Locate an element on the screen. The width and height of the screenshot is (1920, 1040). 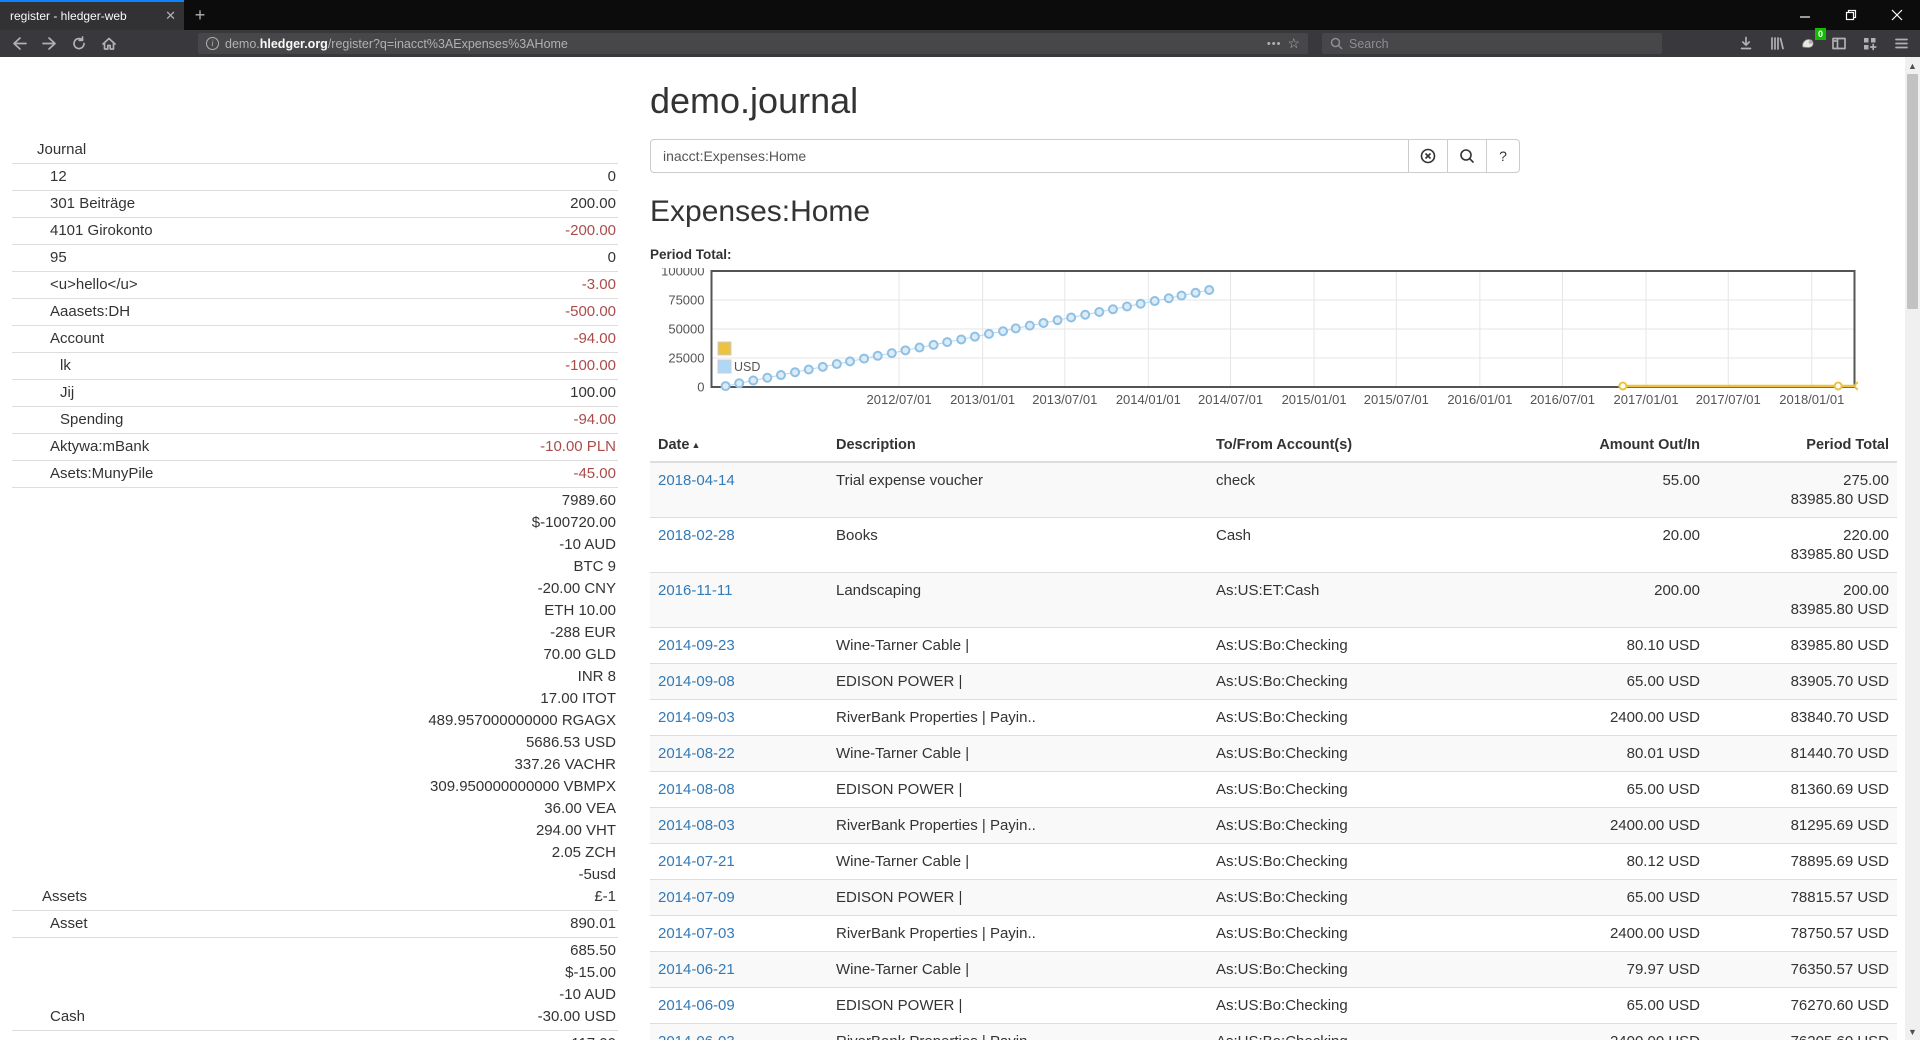
bookmark-star-icon: ☆ is located at coordinates (1293, 43).